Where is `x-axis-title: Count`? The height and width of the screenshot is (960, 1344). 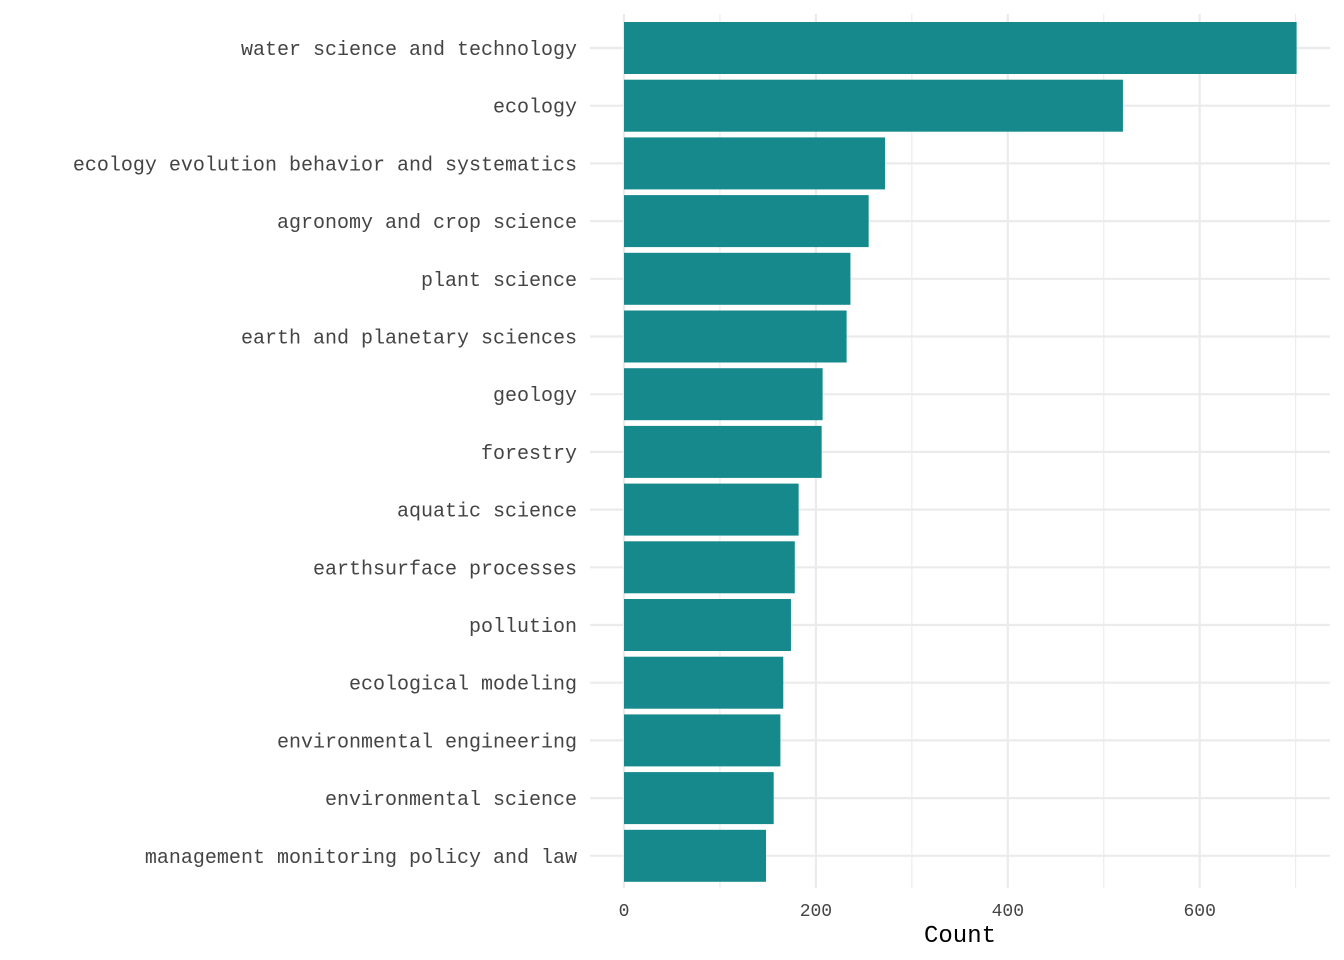
x-axis-title: Count is located at coordinates (960, 936).